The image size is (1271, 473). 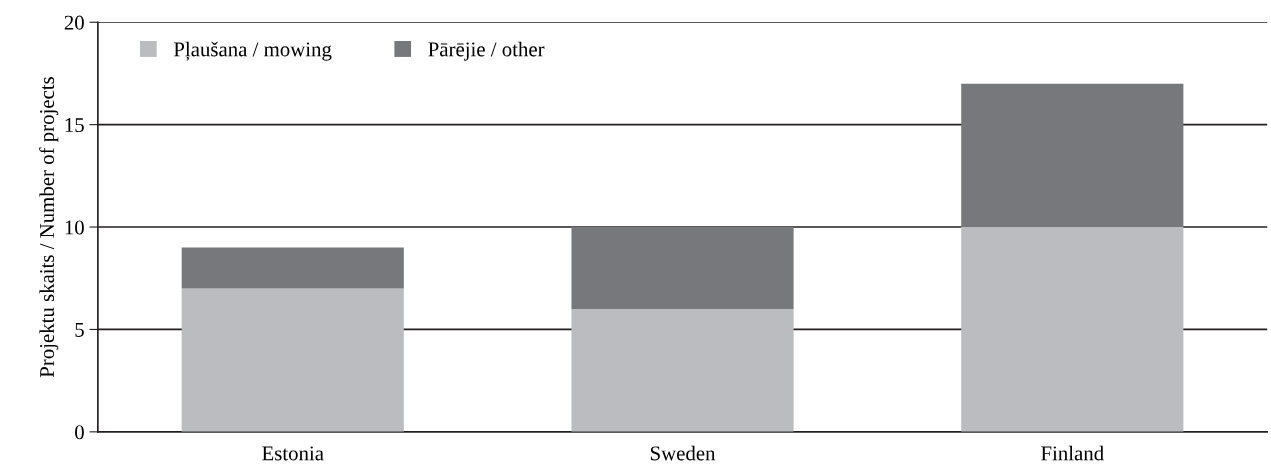 What do you see at coordinates (74, 125) in the screenshot?
I see `y-tick-label: 15` at bounding box center [74, 125].